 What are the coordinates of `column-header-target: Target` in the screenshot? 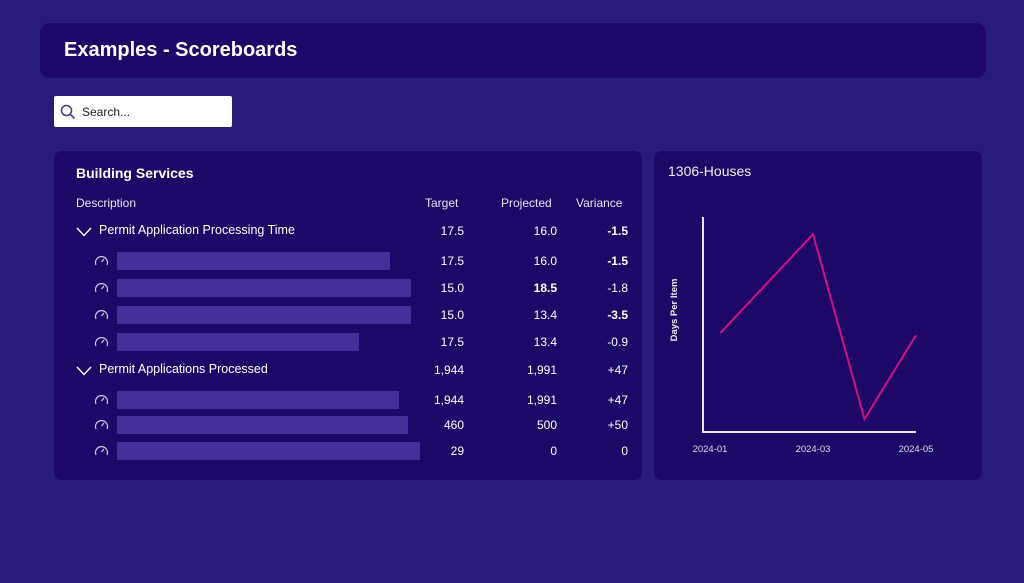 It's located at (442, 203).